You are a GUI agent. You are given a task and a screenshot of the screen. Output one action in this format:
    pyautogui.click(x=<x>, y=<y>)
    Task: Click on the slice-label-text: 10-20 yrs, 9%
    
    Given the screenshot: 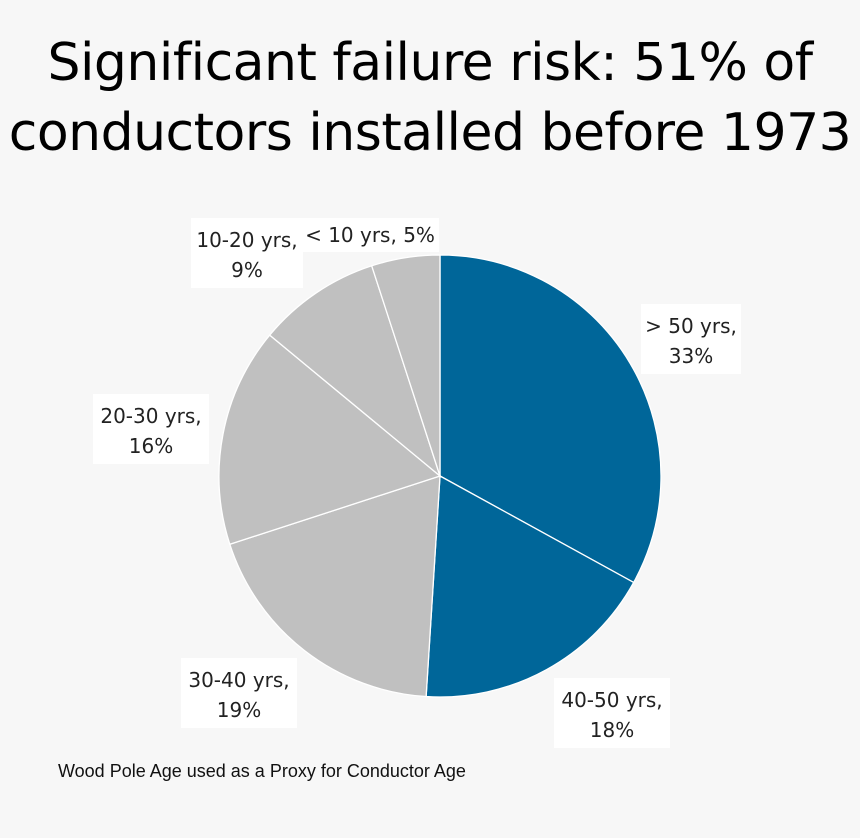 What is the action you would take?
    pyautogui.click(x=246, y=255)
    